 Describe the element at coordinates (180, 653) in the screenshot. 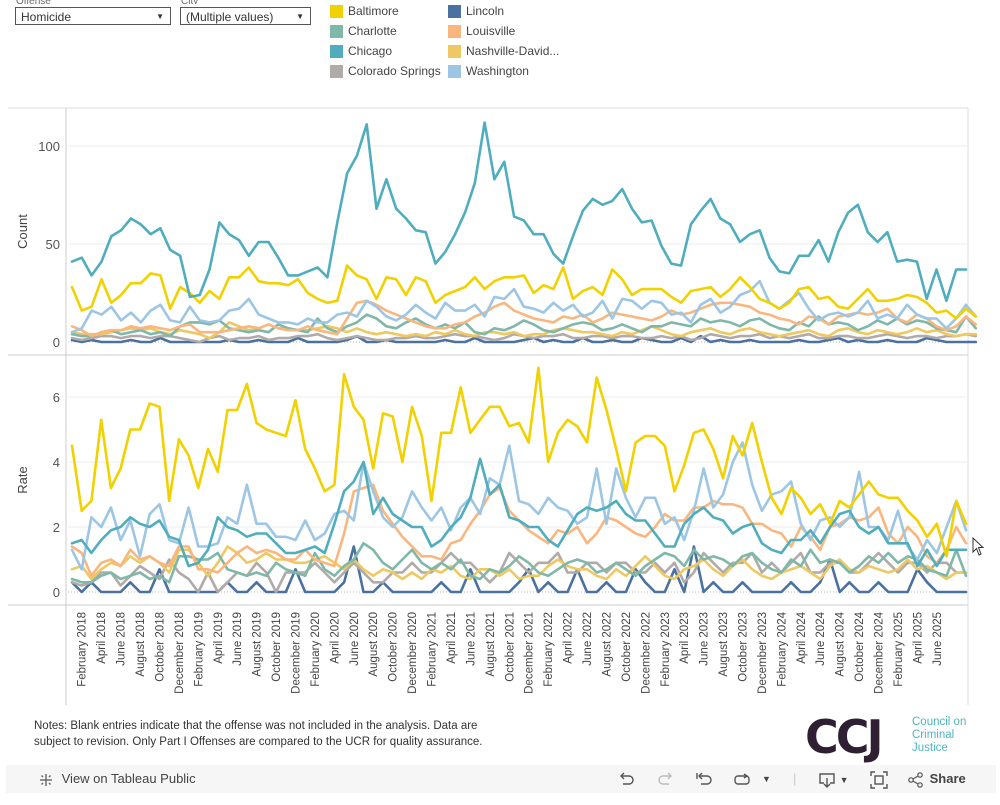

I see `x-tick-label: December 2018` at that location.